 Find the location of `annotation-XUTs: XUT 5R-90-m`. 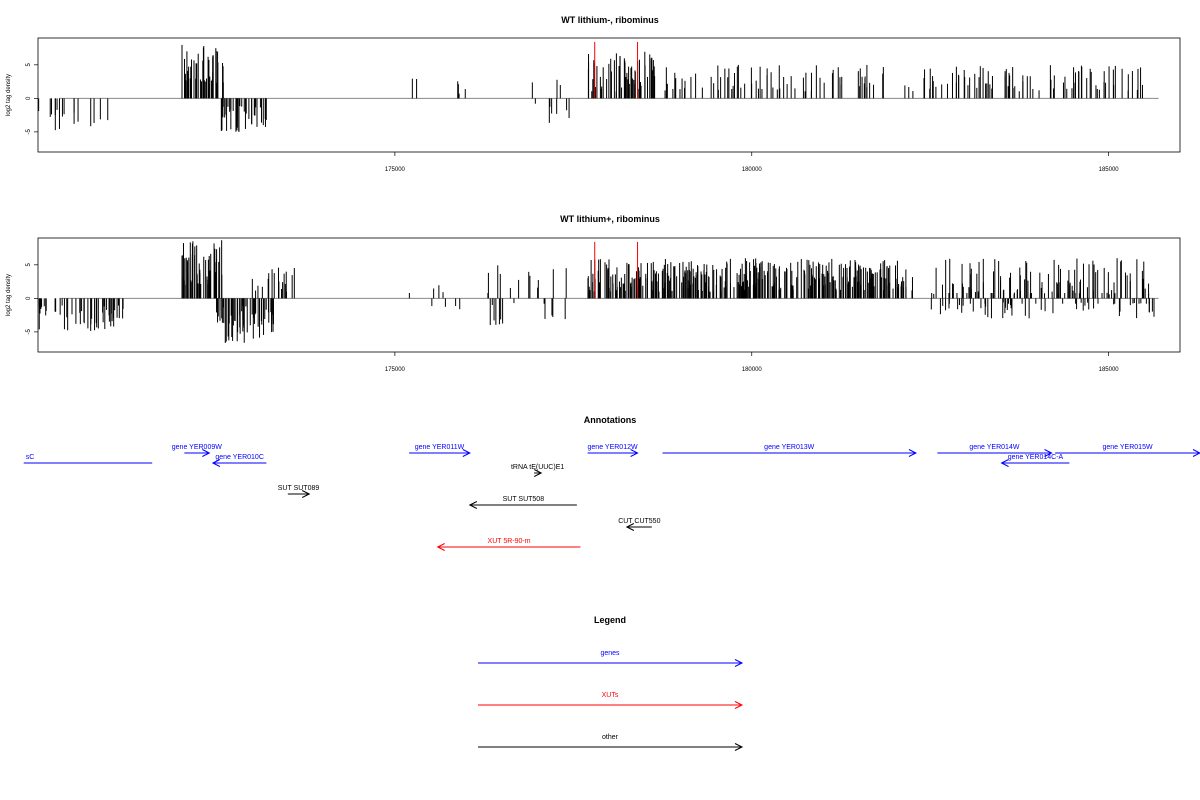

annotation-XUTs: XUT 5R-90-m is located at coordinates (508, 544).